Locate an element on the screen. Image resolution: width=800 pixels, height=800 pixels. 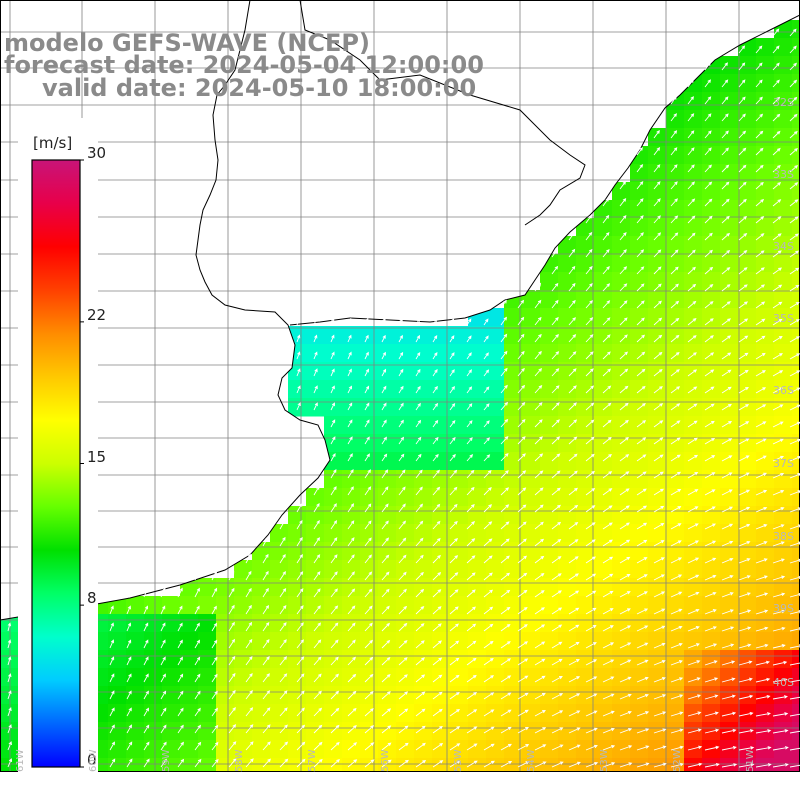
longitude-label: 53W is located at coordinates (604, 760).